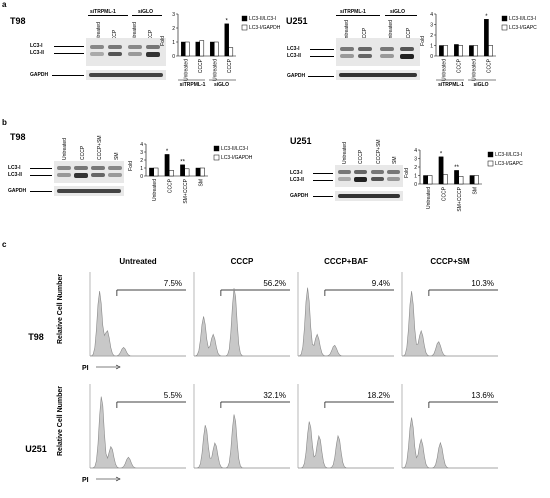 This screenshot has width=550, height=498. I want to click on gate-percentage: 56.2%, so click(274, 283).